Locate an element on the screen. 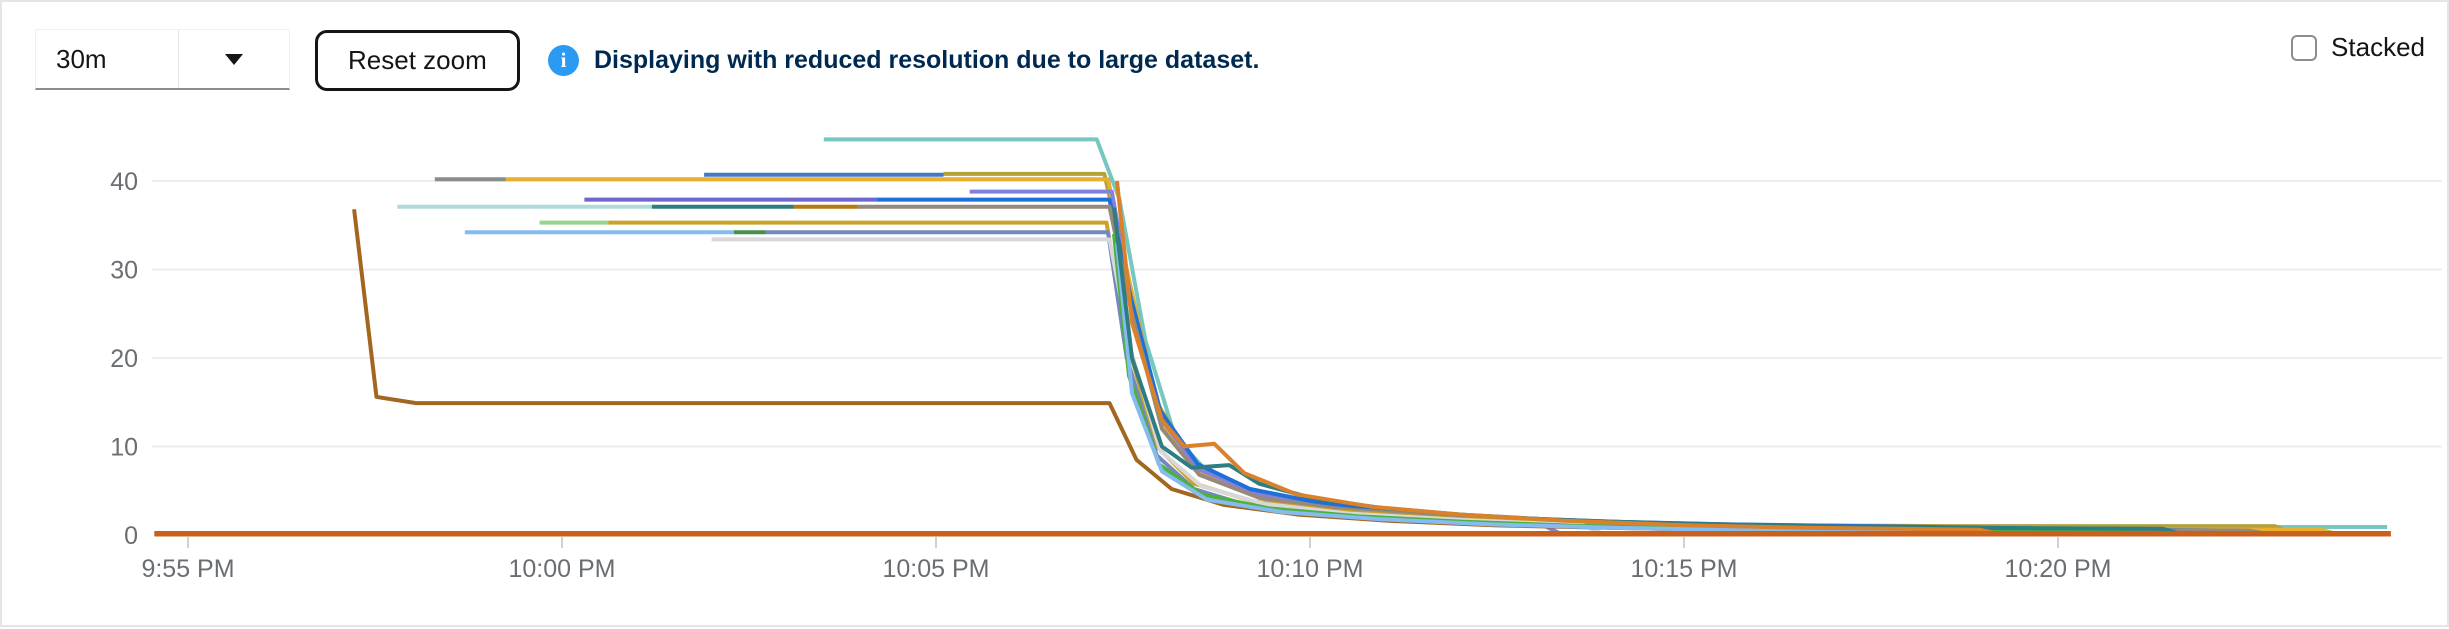 The image size is (2449, 629). stacked-label: Stacked is located at coordinates (2378, 47).